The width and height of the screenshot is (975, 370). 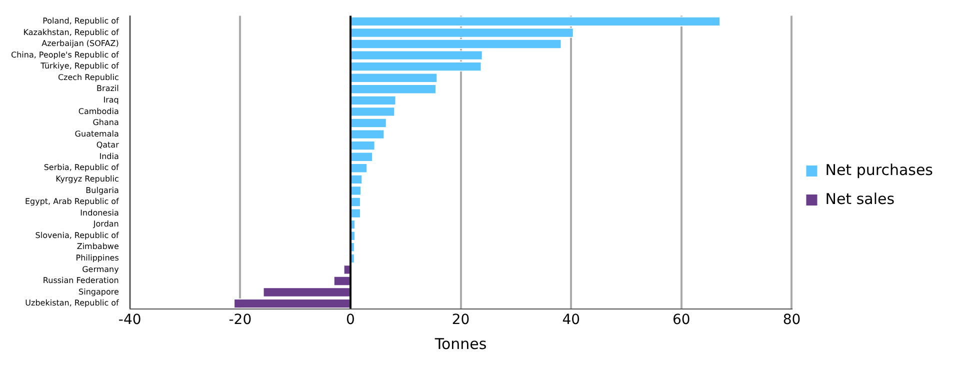 What do you see at coordinates (791, 320) in the screenshot?
I see `x-tick-label: 80` at bounding box center [791, 320].